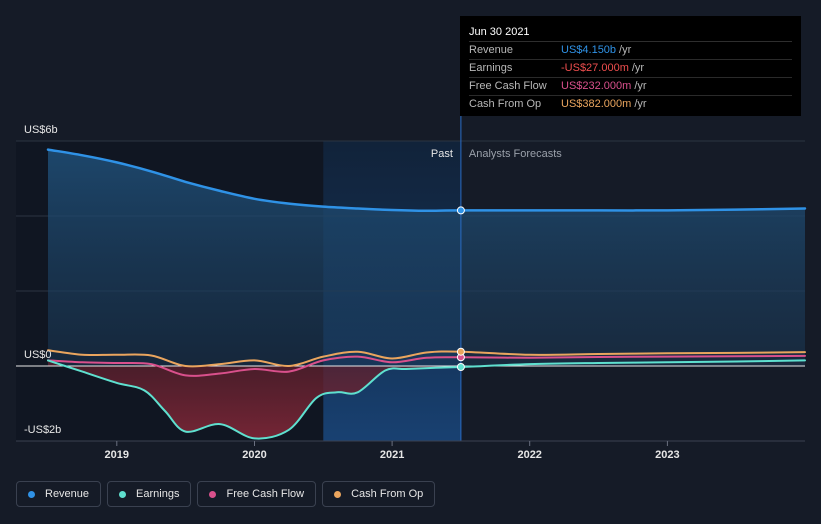  I want to click on tooltip-value: US$232.000m, so click(596, 86).